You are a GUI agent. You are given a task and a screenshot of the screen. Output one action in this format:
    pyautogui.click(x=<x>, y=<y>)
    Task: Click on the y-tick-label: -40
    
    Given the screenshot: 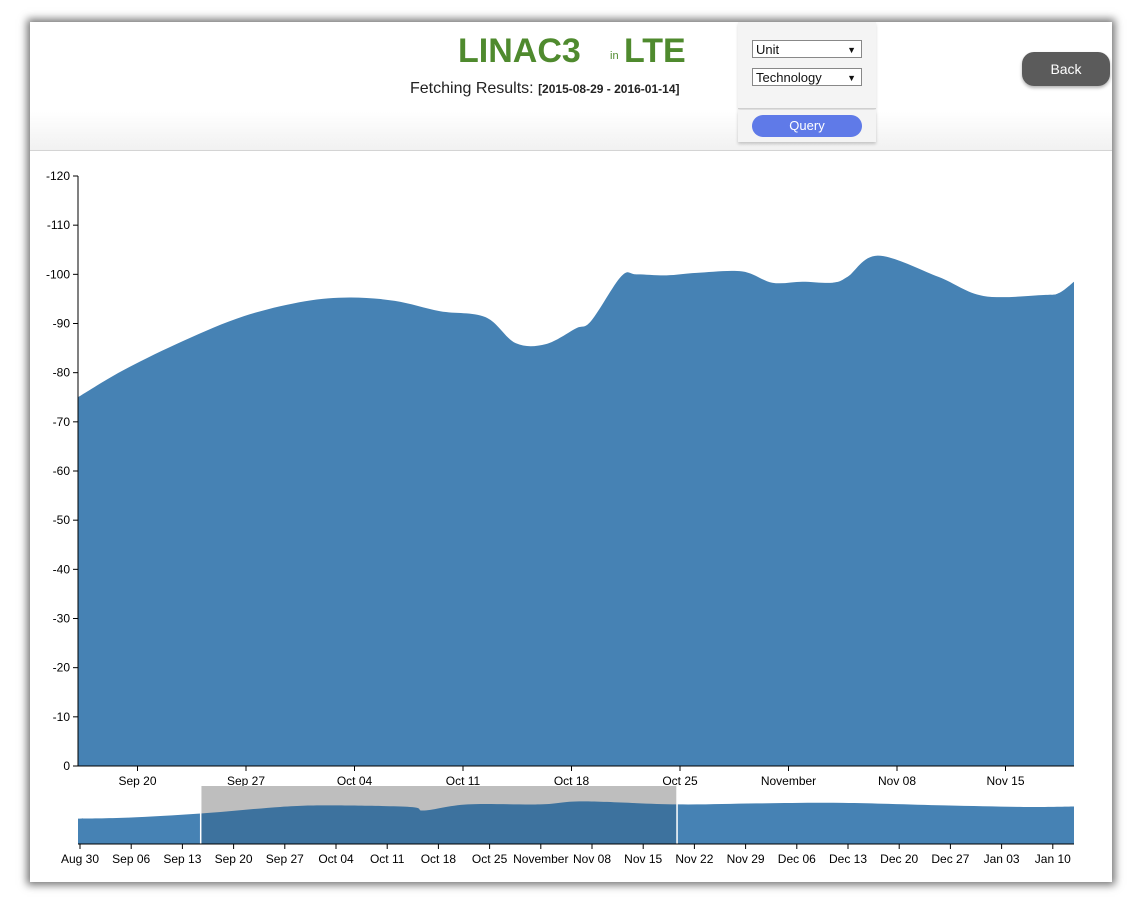 What is the action you would take?
    pyautogui.click(x=62, y=569)
    